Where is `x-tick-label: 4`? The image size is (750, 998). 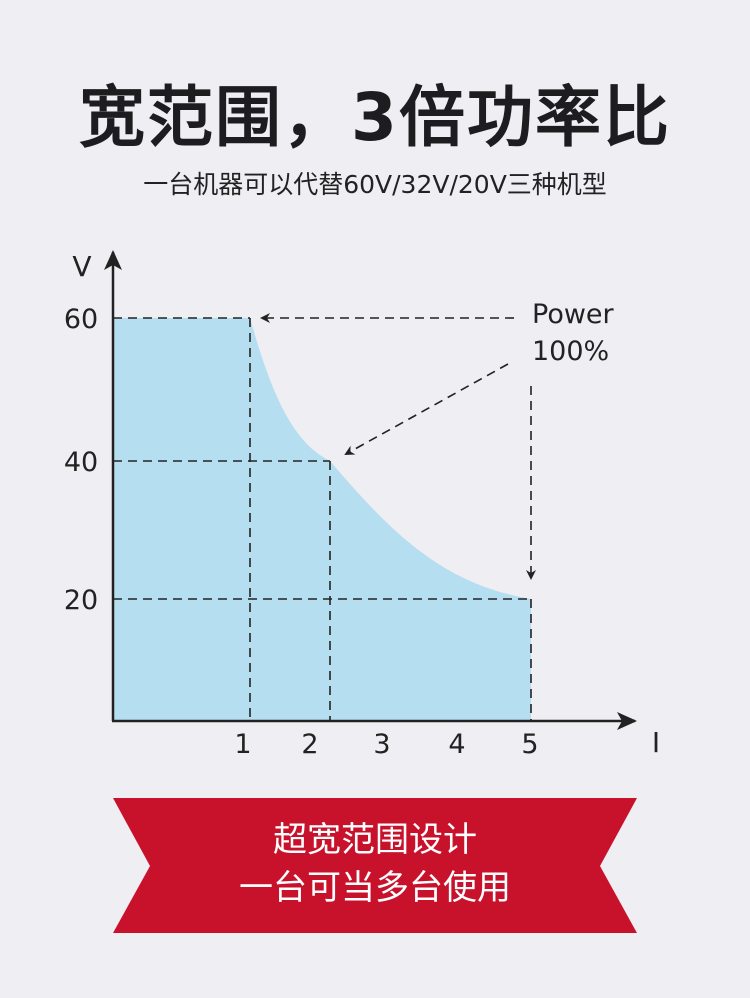
x-tick-label: 4 is located at coordinates (456, 744).